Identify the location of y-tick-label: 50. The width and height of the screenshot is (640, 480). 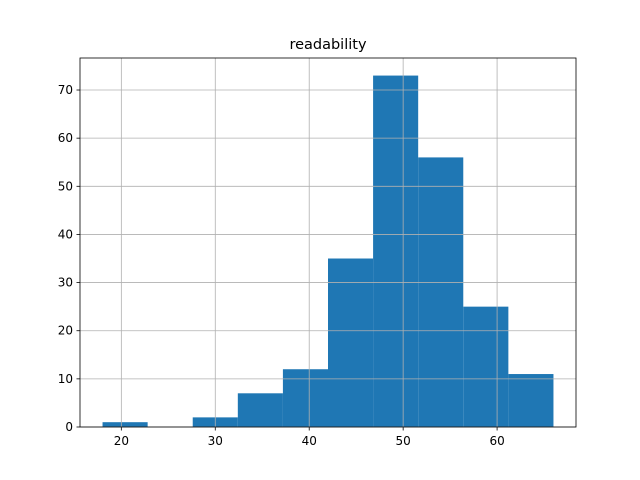
(65, 186).